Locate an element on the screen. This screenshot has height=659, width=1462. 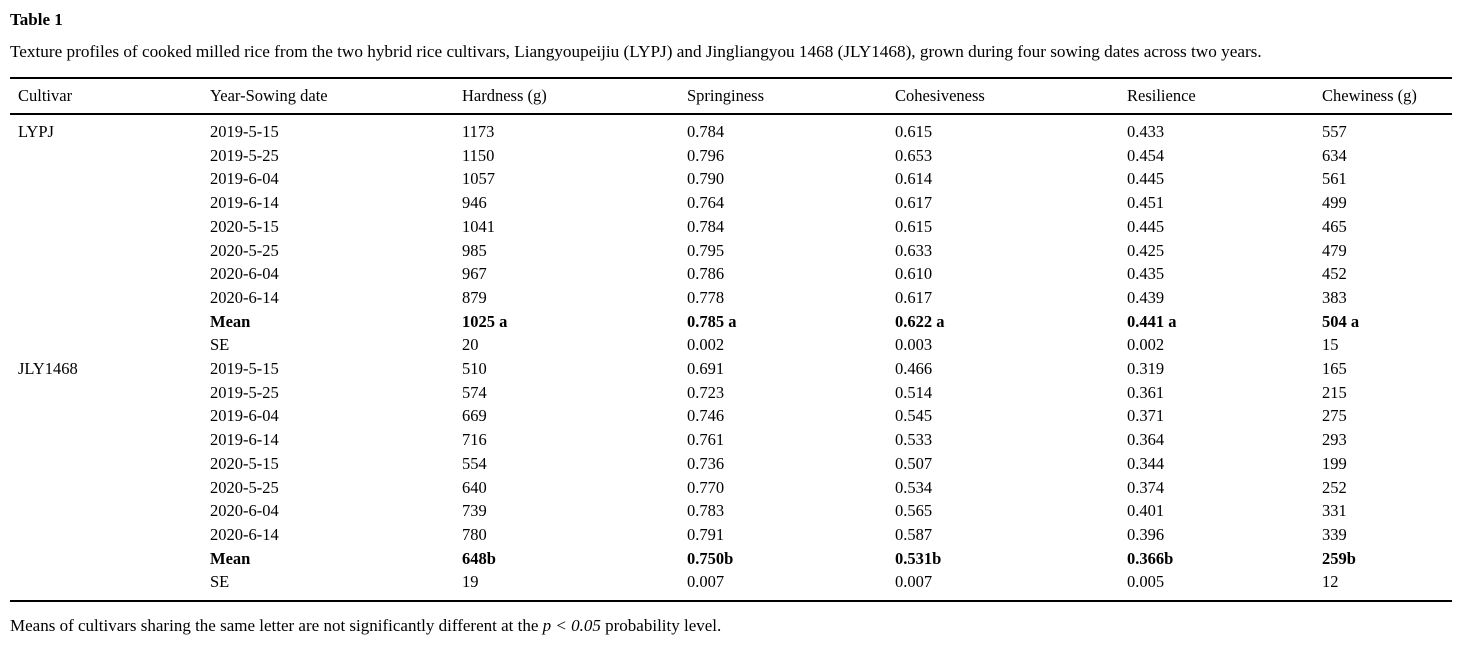
table-cell: 0.371 is located at coordinates (1146, 416).